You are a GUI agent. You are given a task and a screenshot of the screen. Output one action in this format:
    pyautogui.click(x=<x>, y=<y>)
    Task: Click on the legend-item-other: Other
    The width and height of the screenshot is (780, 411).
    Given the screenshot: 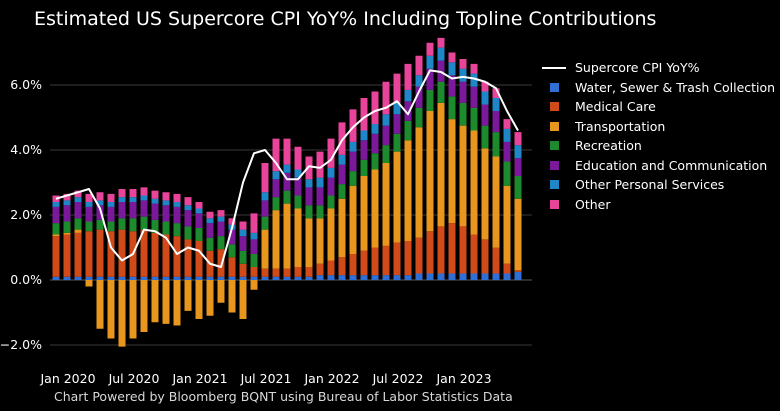 What is the action you would take?
    pyautogui.click(x=661, y=204)
    